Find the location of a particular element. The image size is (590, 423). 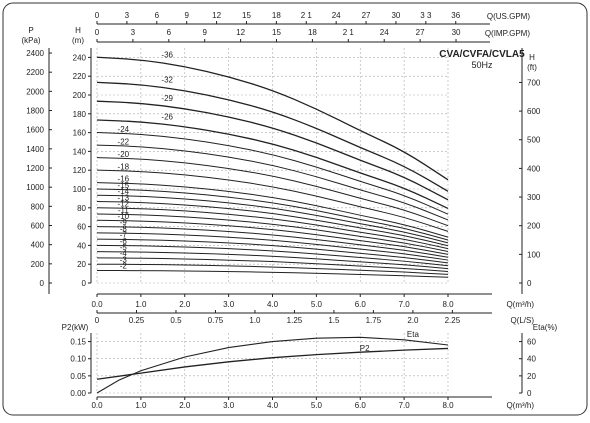

q-m3h-tick-label: 2.0 is located at coordinates (185, 304).